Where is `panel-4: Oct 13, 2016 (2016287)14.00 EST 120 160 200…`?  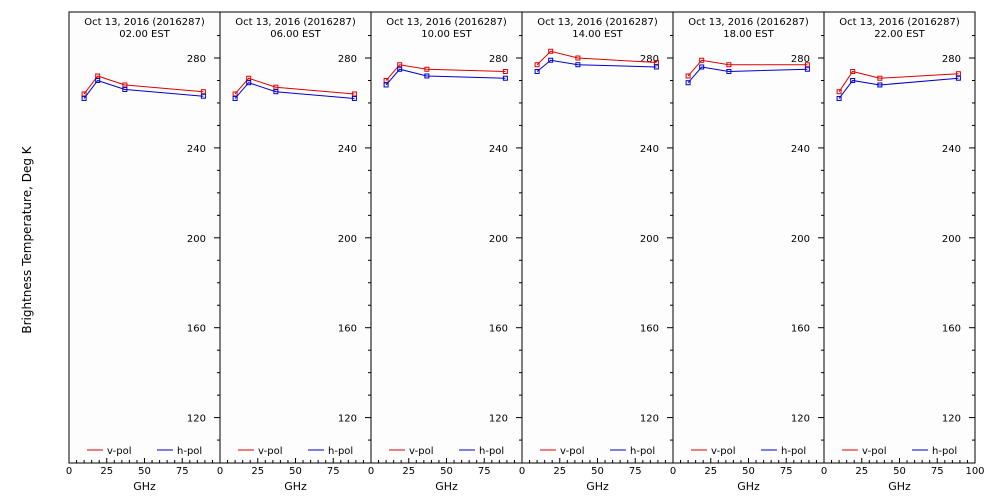
panel-4: Oct 13, 2016 (2016287)14.00 EST 120 160 200… is located at coordinates (596, 252).